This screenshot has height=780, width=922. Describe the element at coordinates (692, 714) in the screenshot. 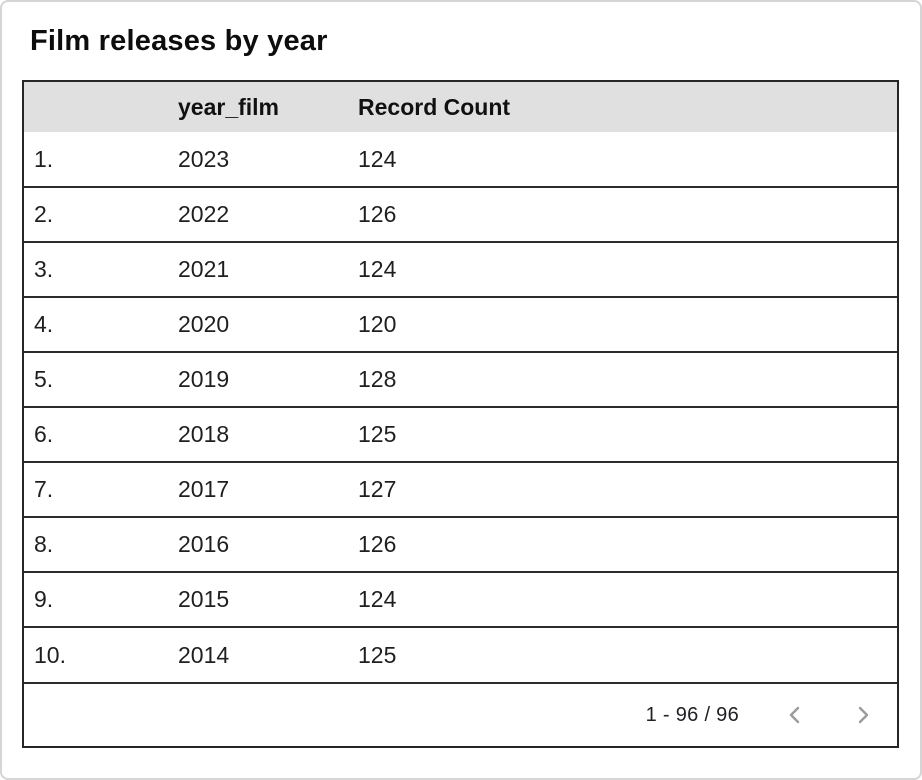

I see `pagination-range-label: 1 - 96 / 96` at that location.